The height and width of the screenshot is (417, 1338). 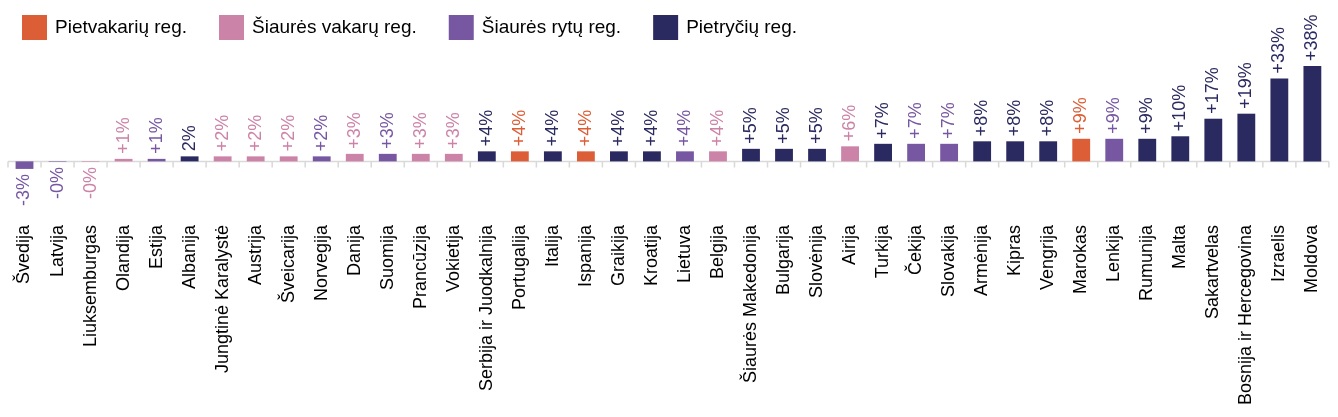 I want to click on x-tick-label: Sakartvelas, so click(x=1212, y=271).